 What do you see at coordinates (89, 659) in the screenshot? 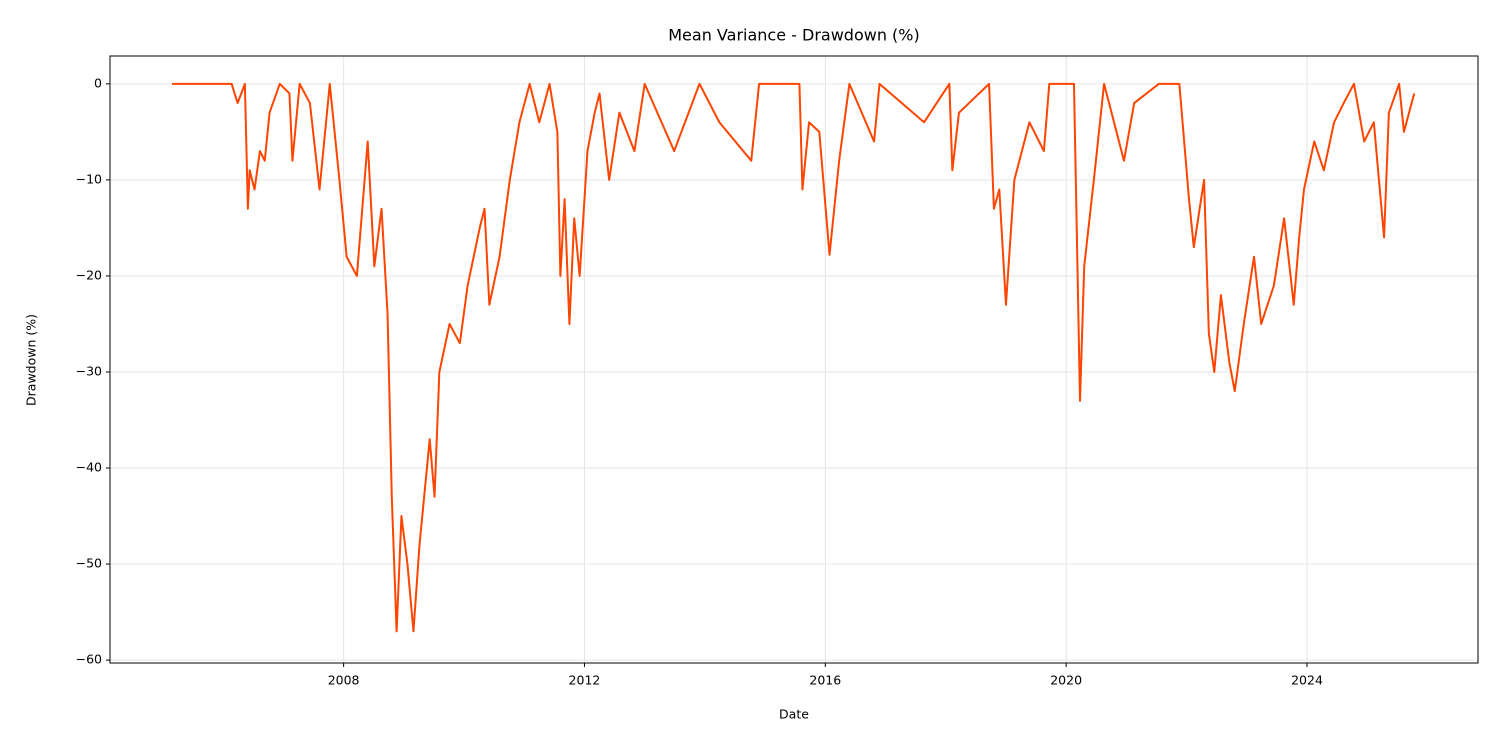
I see `y-tick-label: −60` at bounding box center [89, 659].